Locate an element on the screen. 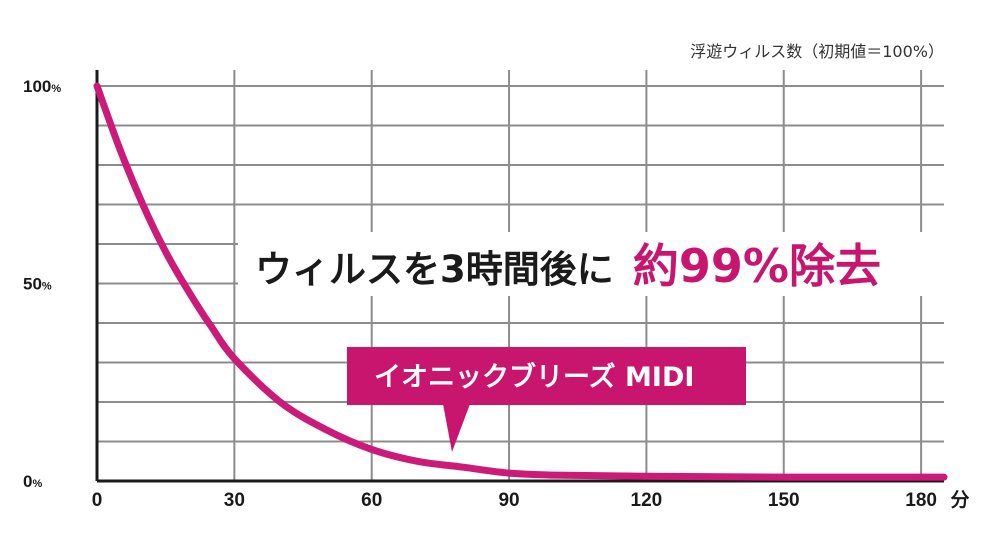  y-tick-value: 50 is located at coordinates (32, 284).